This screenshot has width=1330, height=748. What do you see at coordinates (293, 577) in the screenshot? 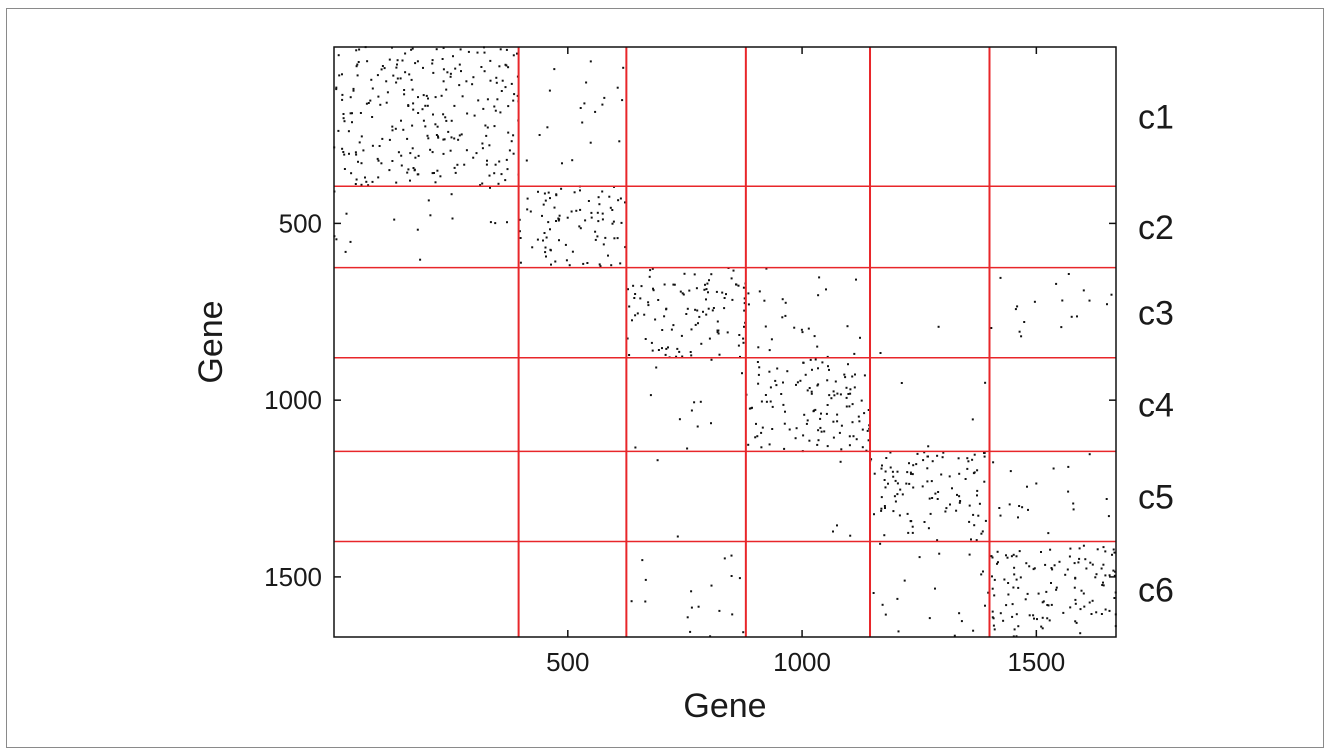
I see `y-tick-label: 1500` at bounding box center [293, 577].